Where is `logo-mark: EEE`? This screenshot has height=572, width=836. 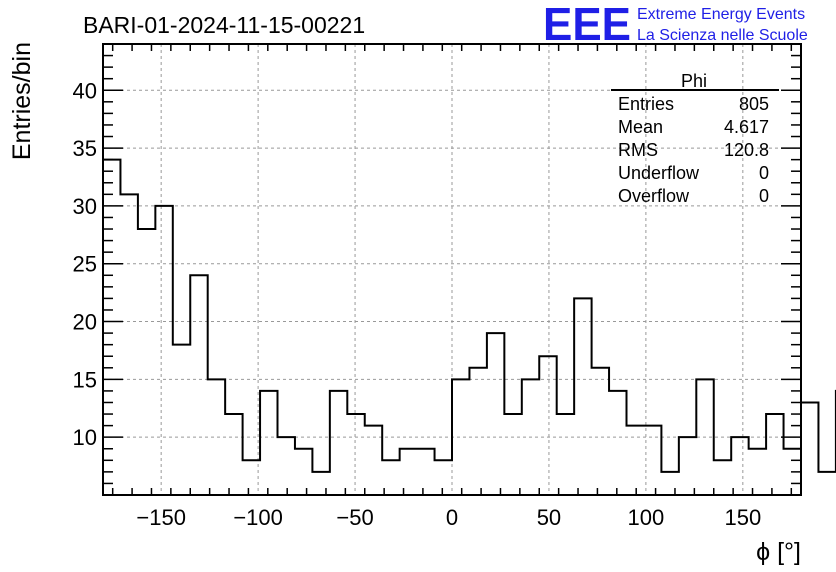 logo-mark: EEE is located at coordinates (587, 25).